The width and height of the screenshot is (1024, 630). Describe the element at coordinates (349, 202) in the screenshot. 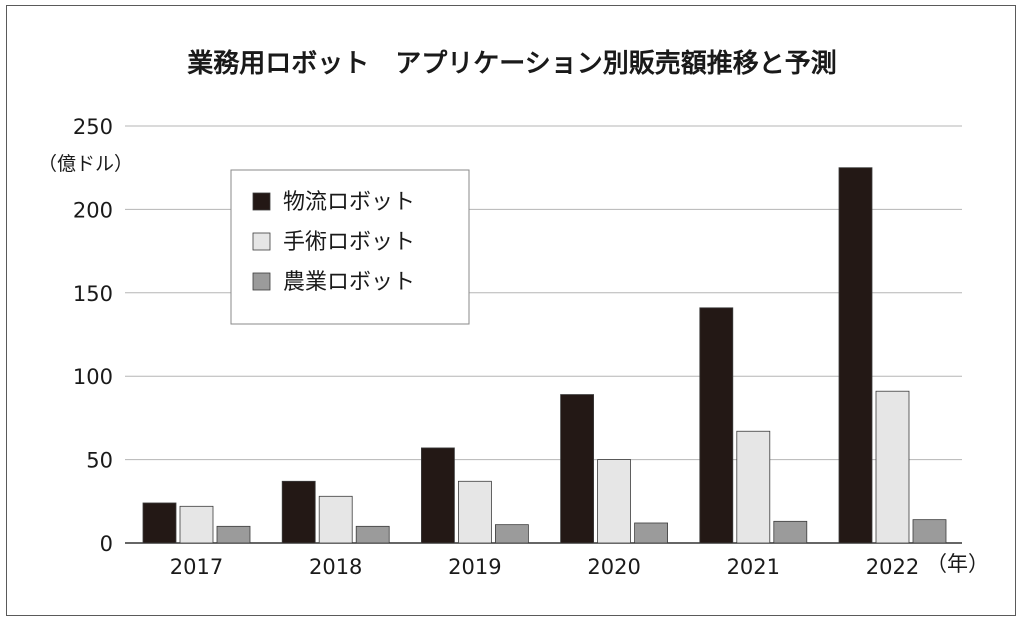

I see `legend-label: 物流ロボット` at that location.